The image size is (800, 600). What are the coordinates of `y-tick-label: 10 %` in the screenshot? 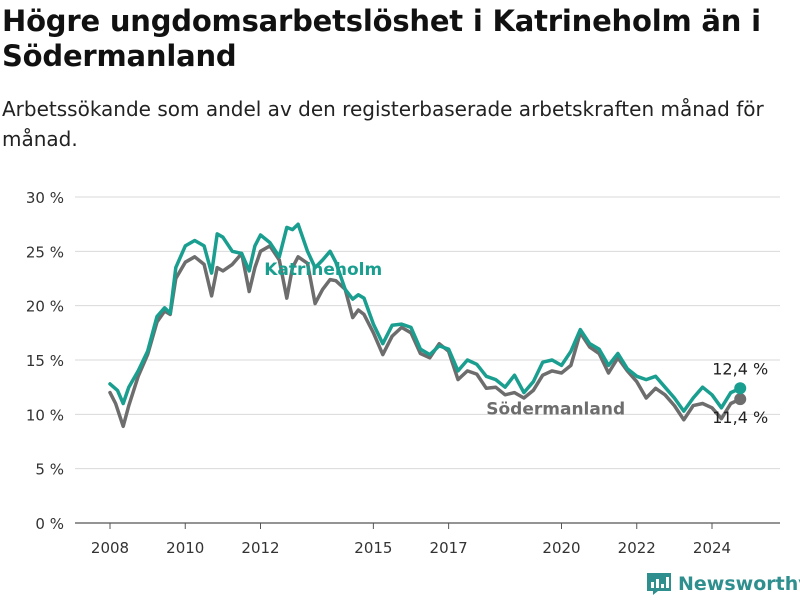 It's located at (45, 415).